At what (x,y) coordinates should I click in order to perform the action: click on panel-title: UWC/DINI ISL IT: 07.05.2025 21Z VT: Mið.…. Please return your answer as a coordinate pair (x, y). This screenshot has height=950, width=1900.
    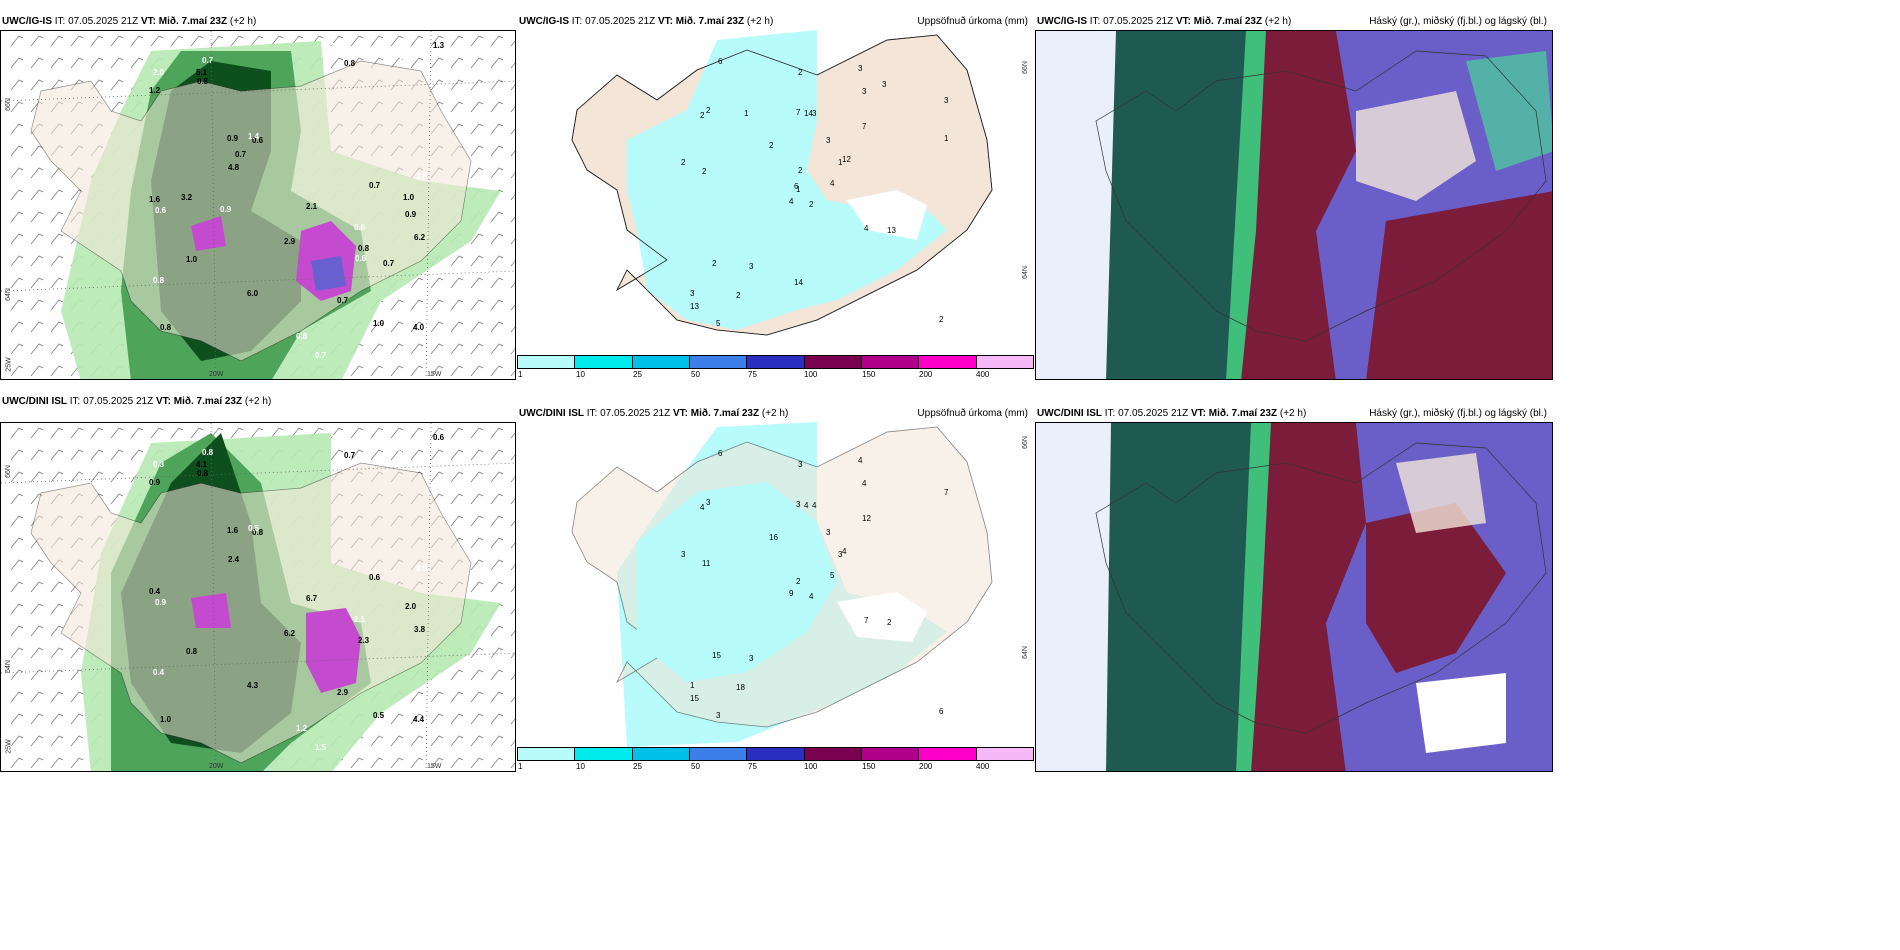
    Looking at the image, I should click on (137, 401).